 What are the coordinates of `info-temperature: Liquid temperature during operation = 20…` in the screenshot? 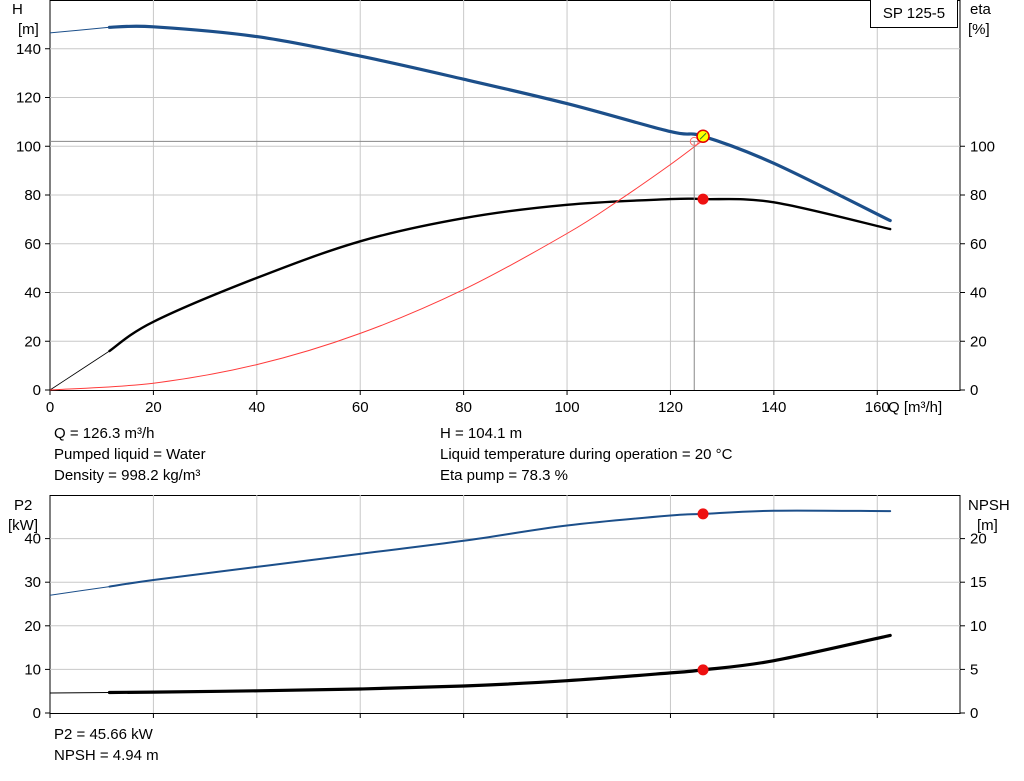 It's located at (586, 454).